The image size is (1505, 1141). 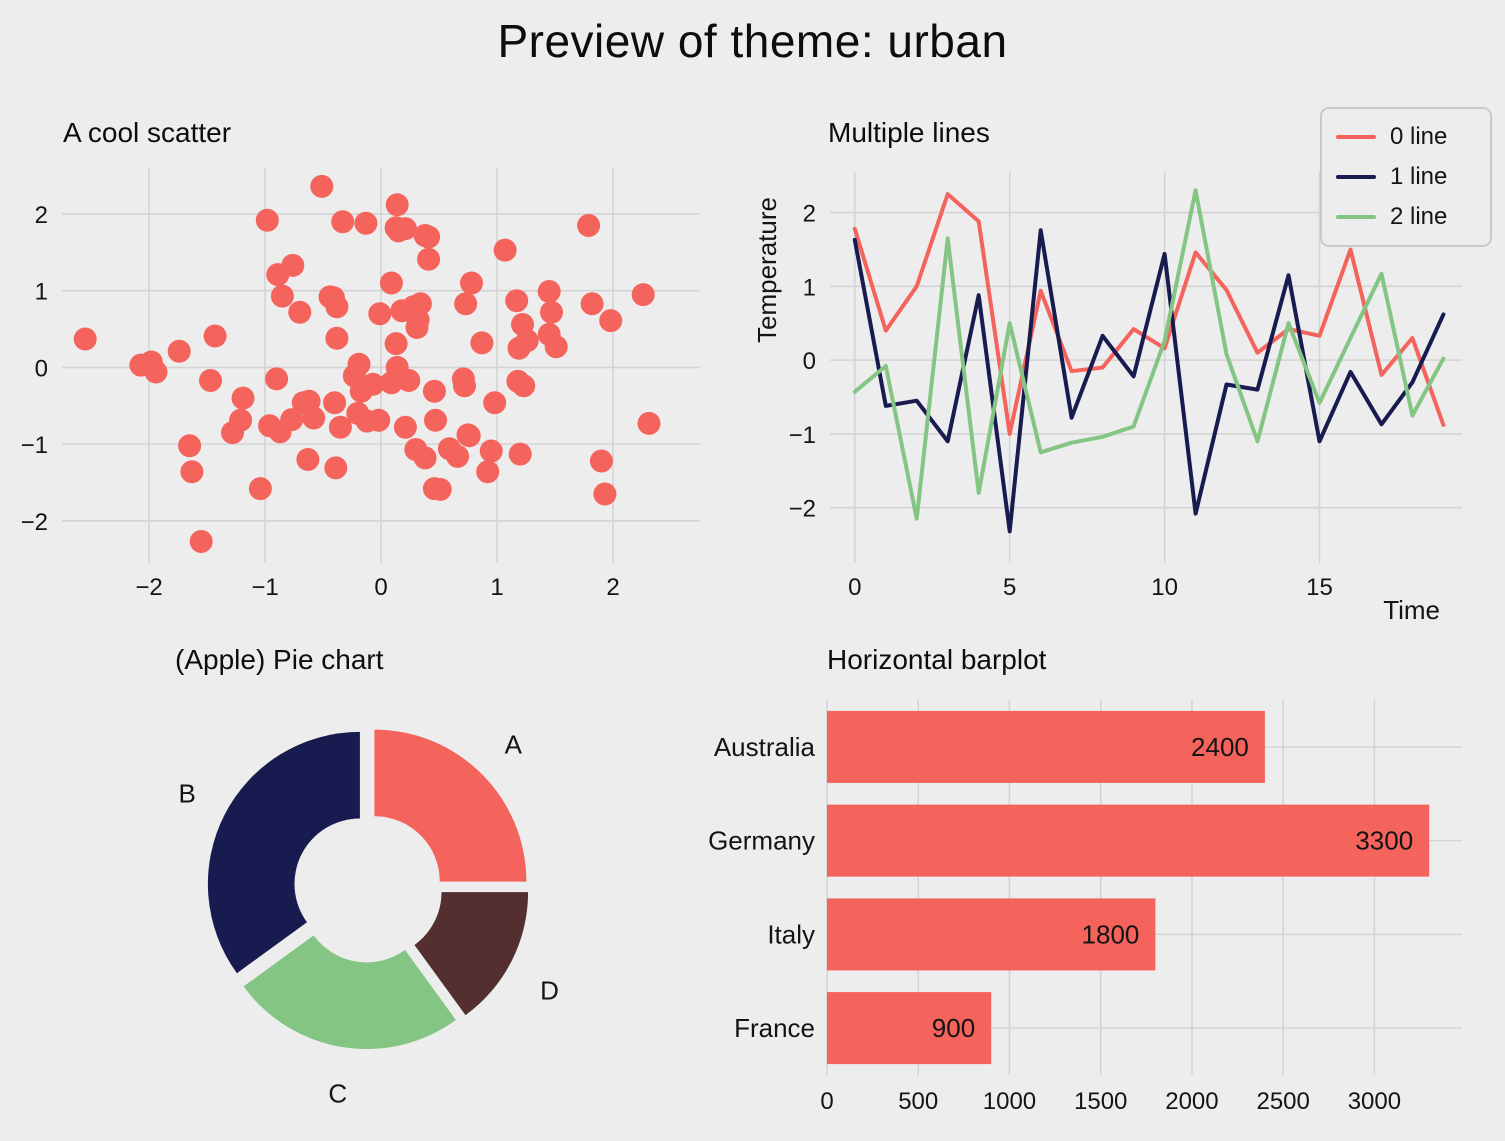 I want to click on pie-label-D: D, so click(x=549, y=991).